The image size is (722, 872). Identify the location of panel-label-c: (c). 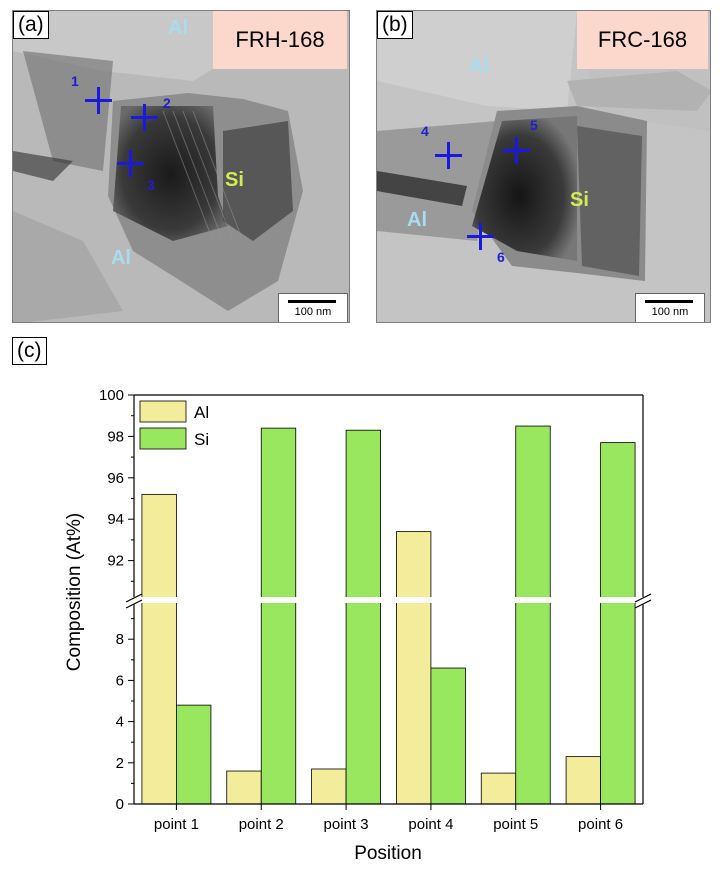
(29, 351).